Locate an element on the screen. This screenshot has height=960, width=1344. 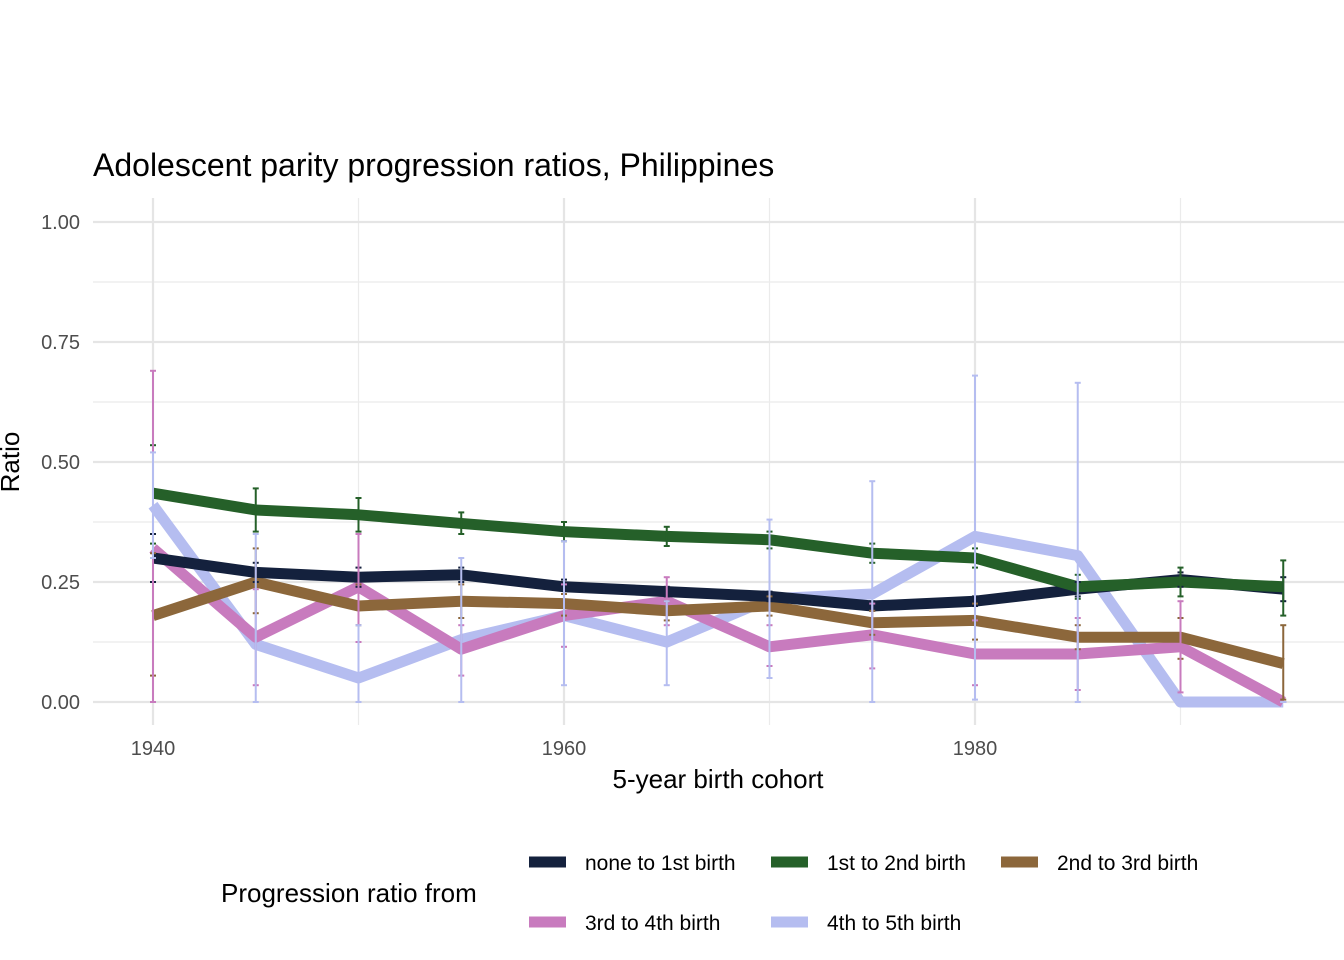
x-tick-label: 1980 is located at coordinates (975, 749).